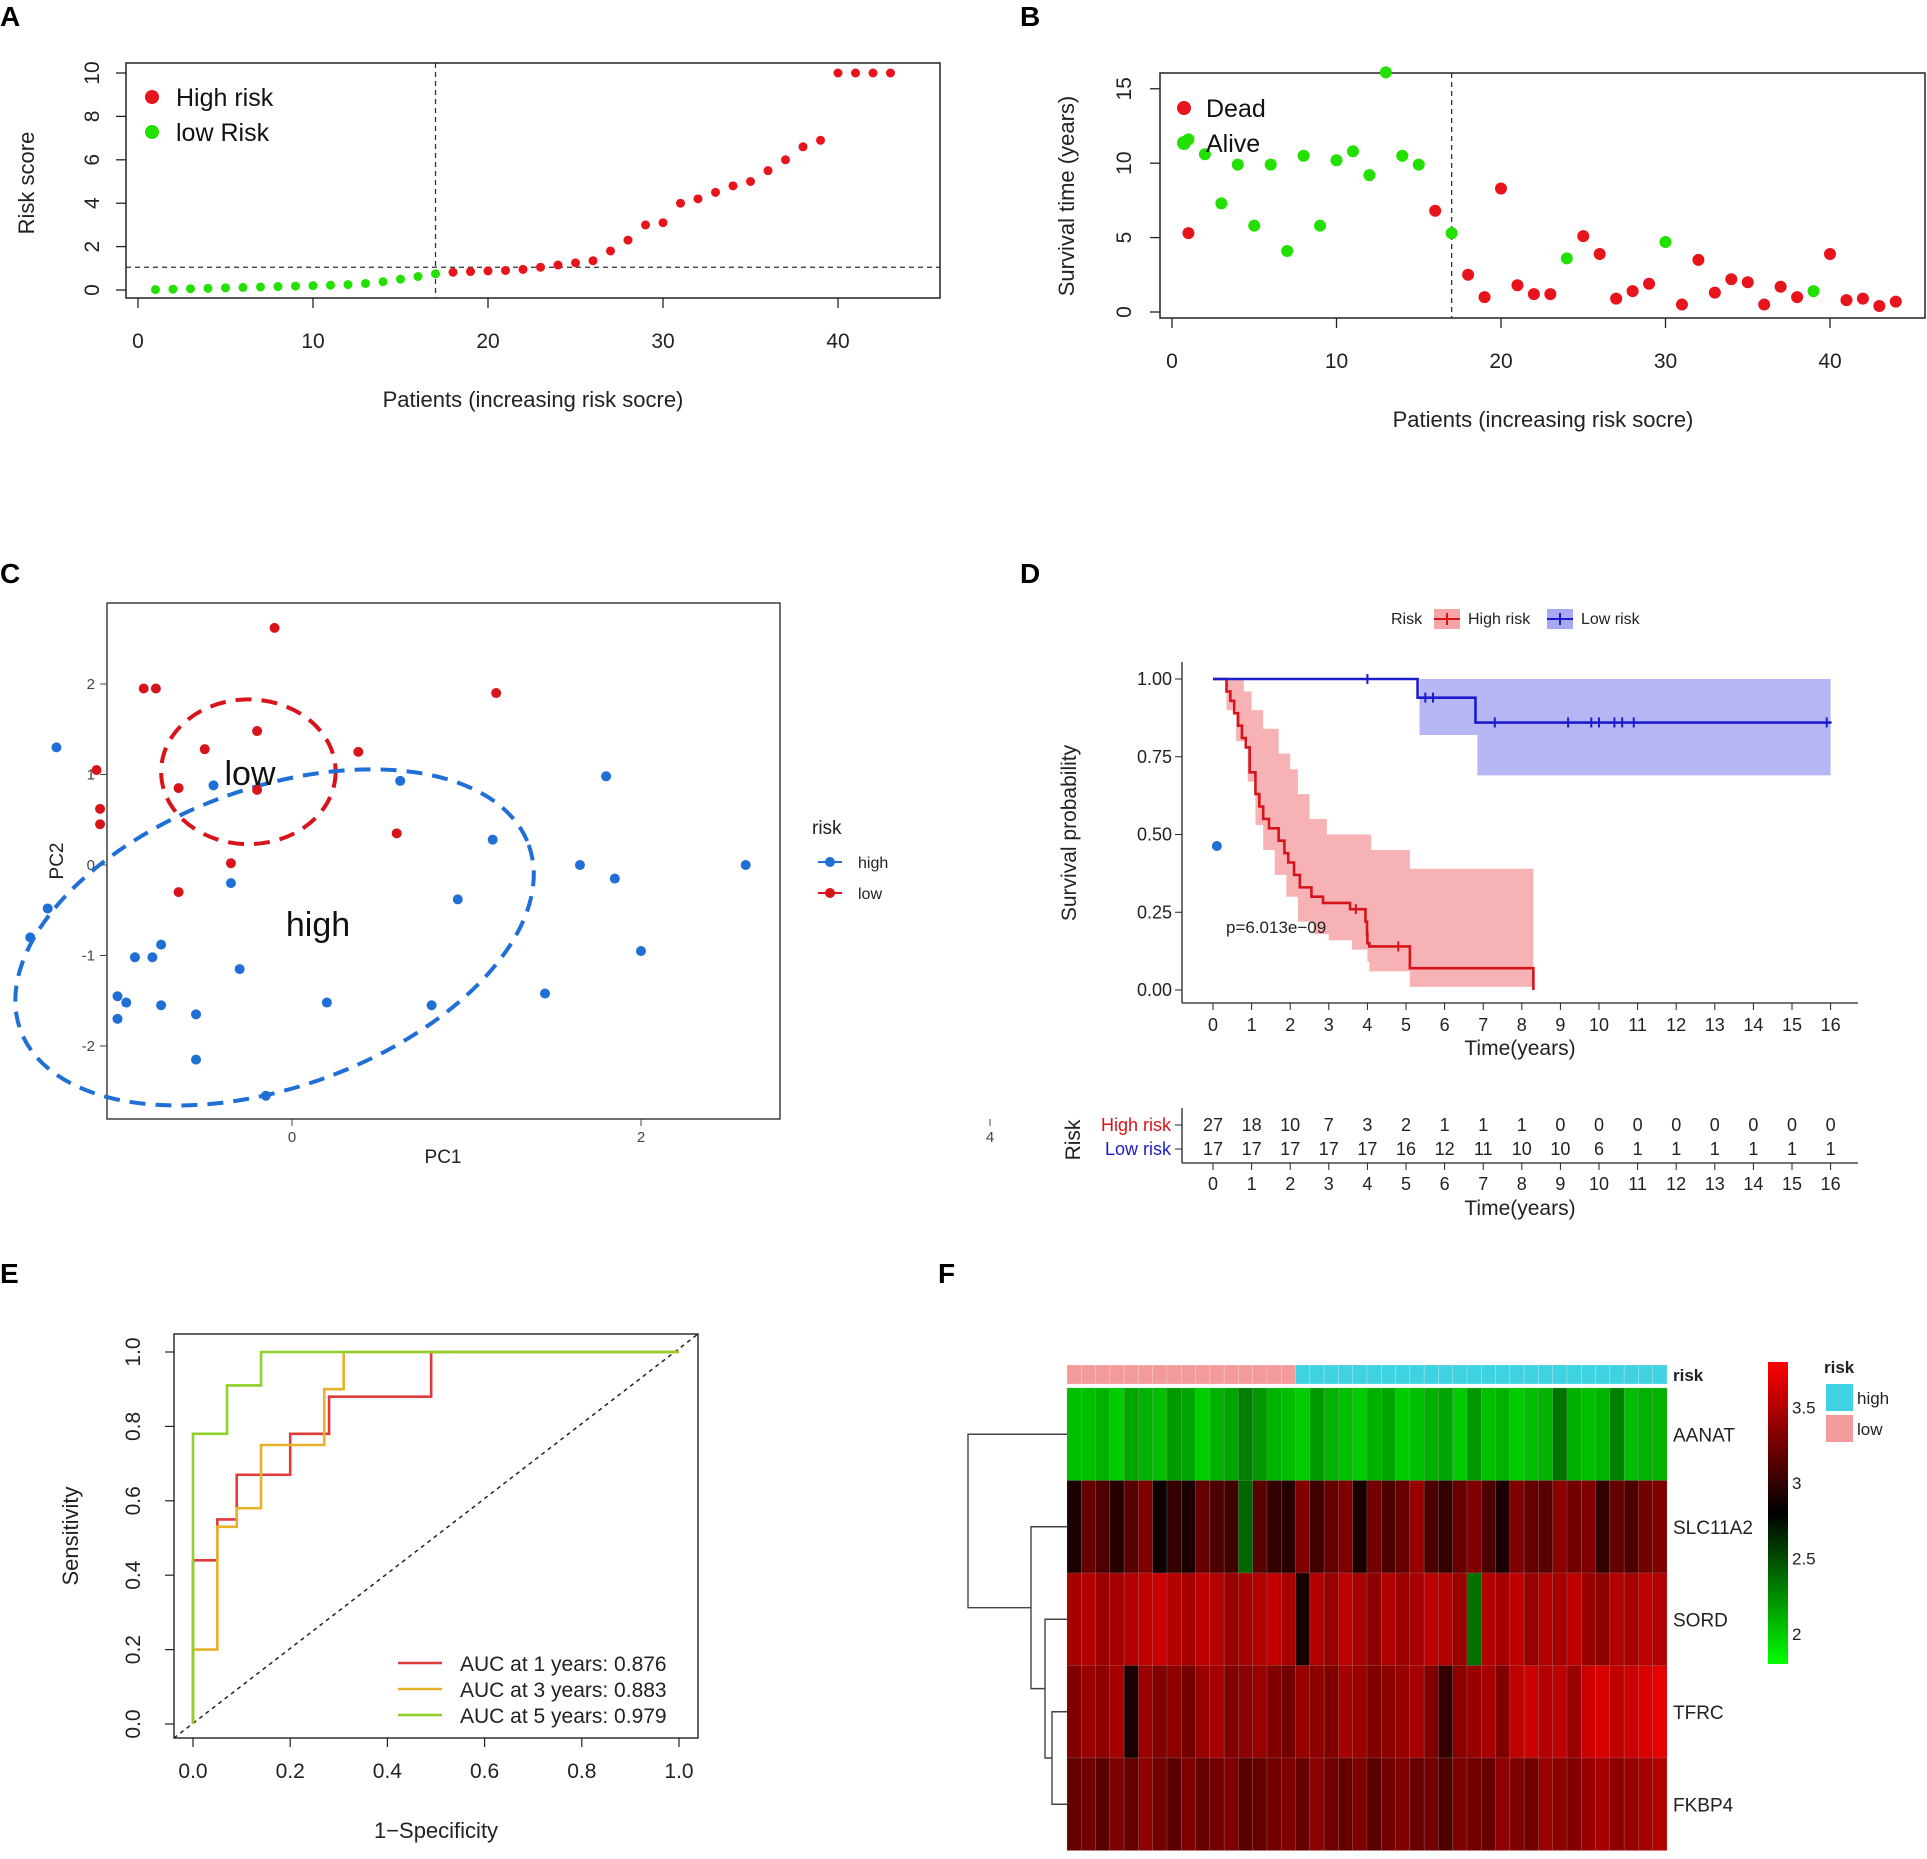  What do you see at coordinates (830, 862) in the screenshot?
I see `legend-high-marker` at bounding box center [830, 862].